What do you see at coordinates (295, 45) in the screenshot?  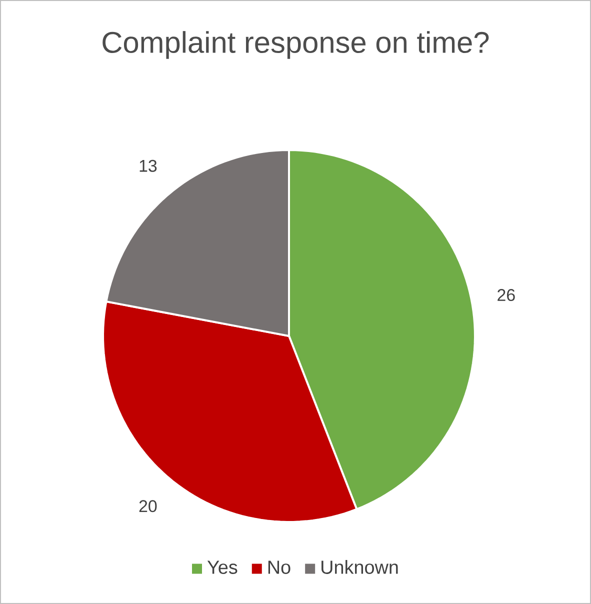 I see `chart-title: Complaint response on time?` at bounding box center [295, 45].